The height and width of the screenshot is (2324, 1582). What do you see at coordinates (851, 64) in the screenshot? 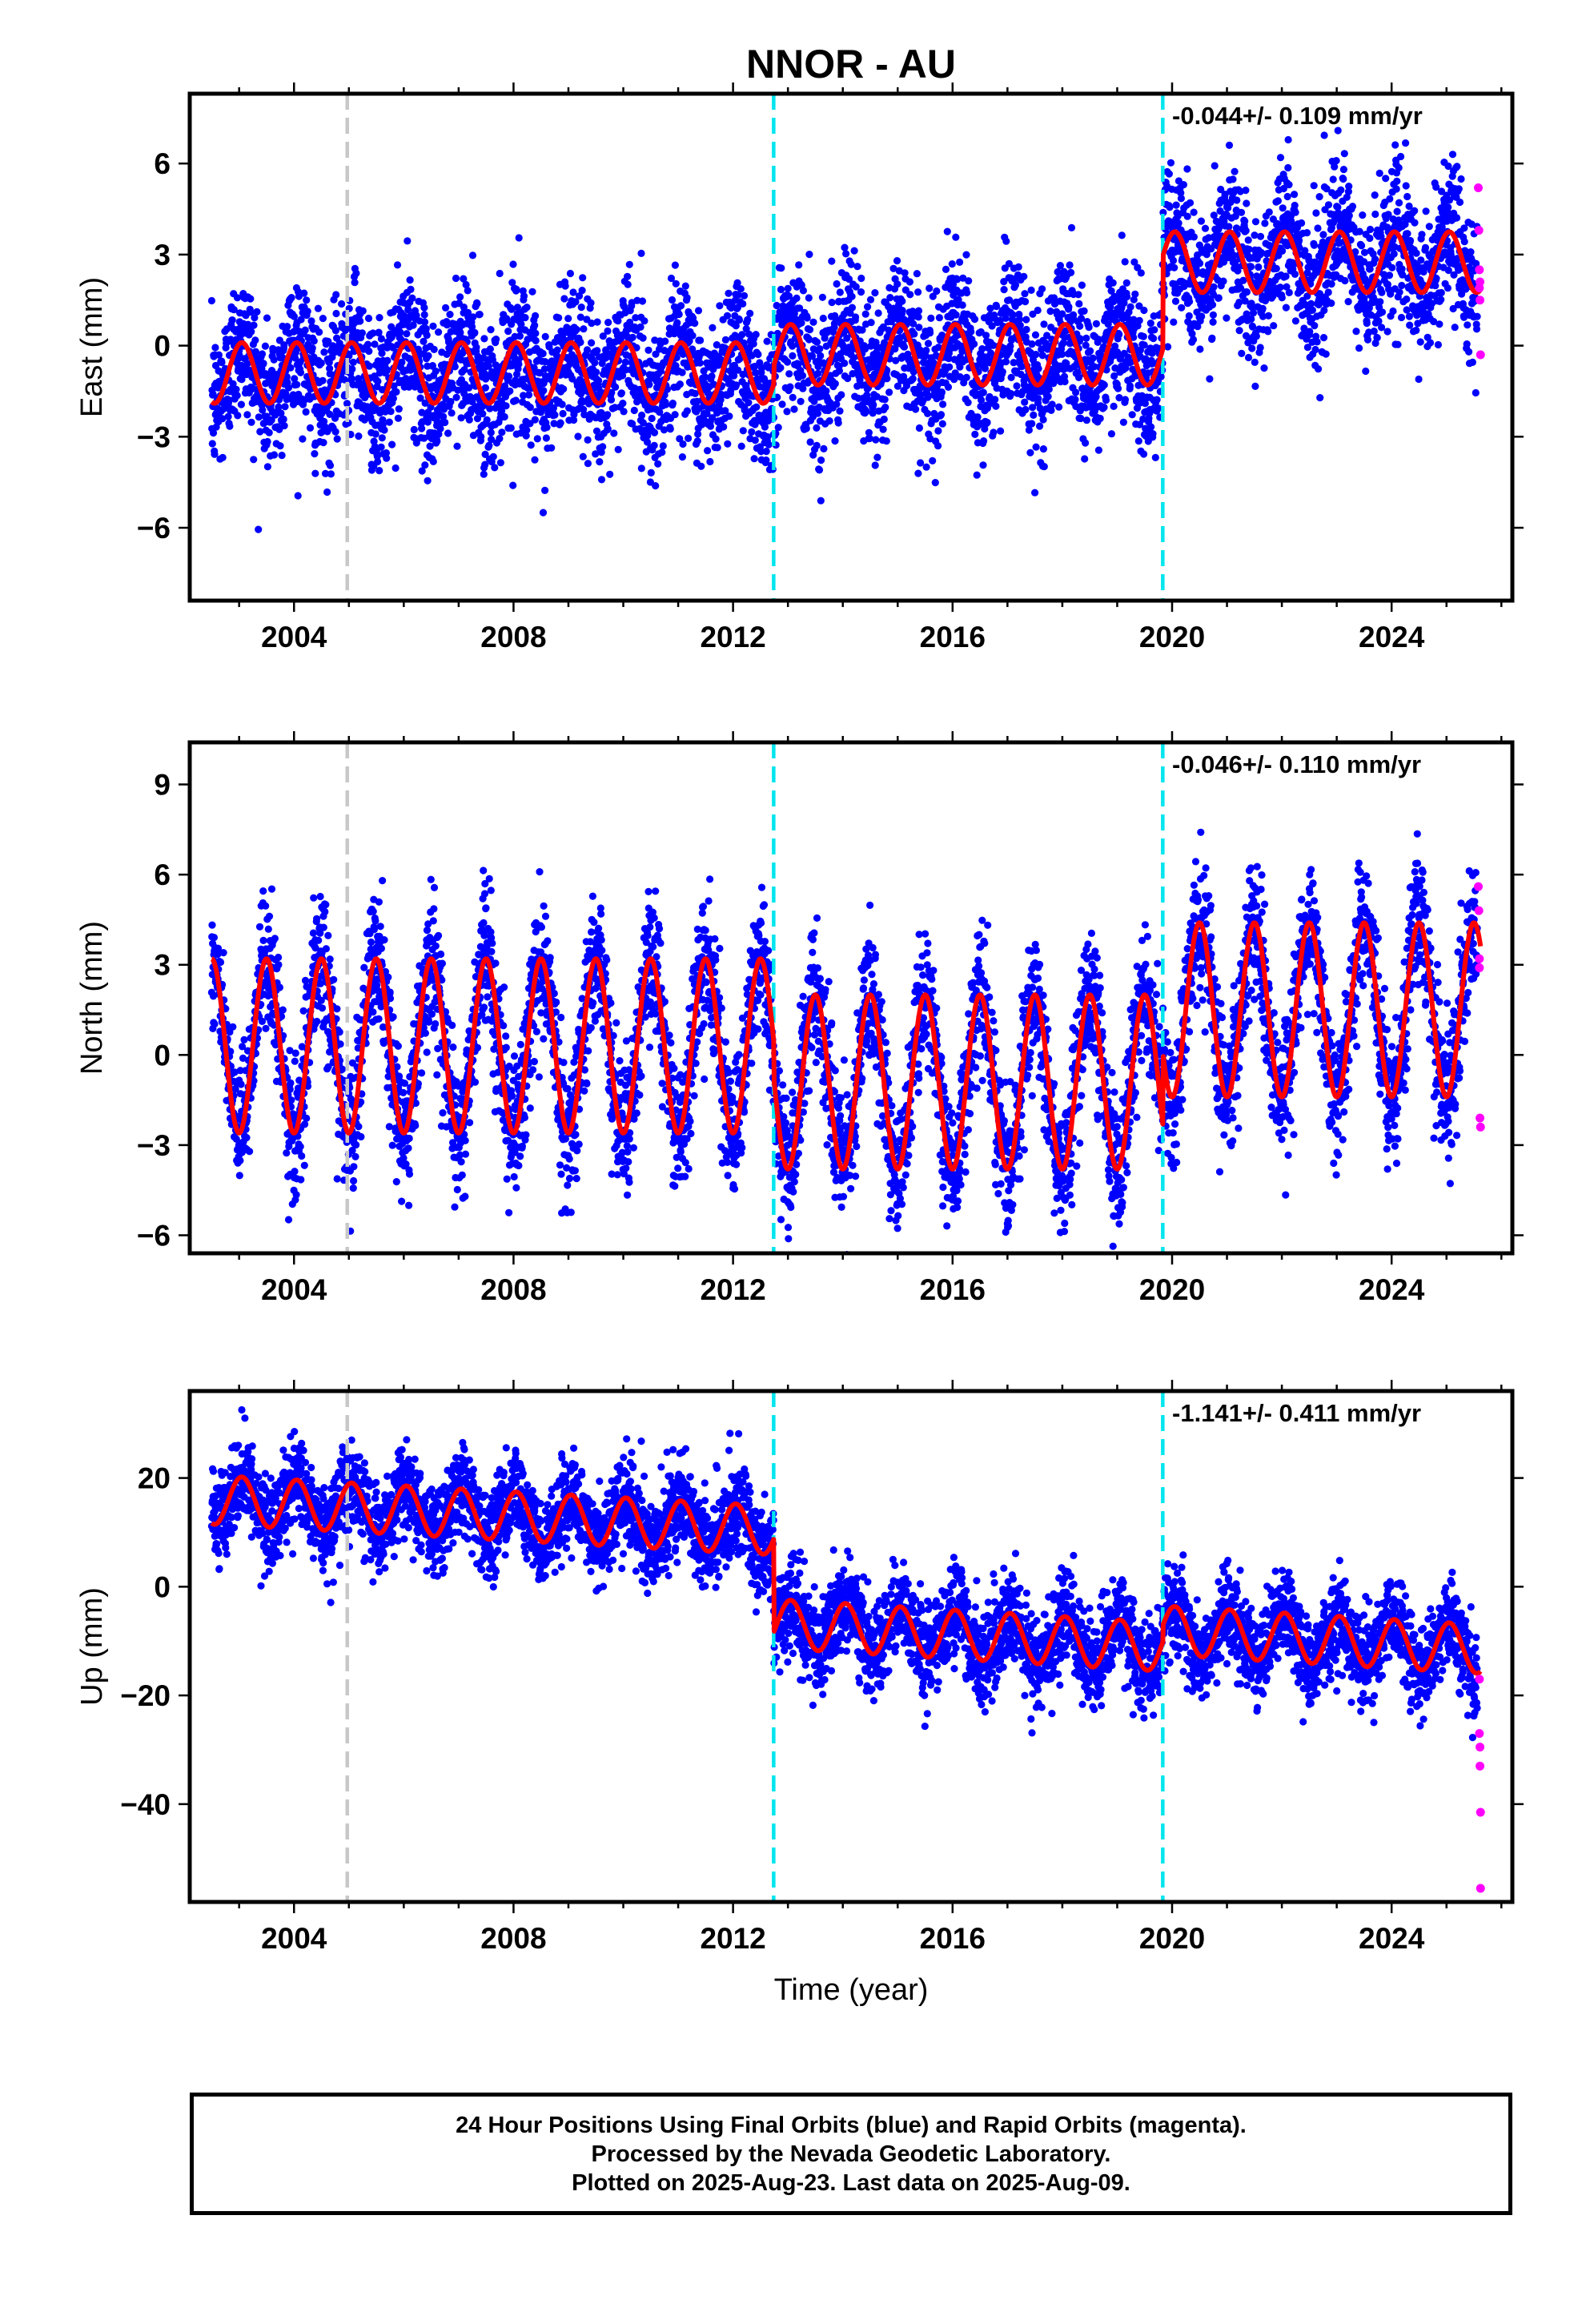
I see `figure-title: NNOR - AU` at bounding box center [851, 64].